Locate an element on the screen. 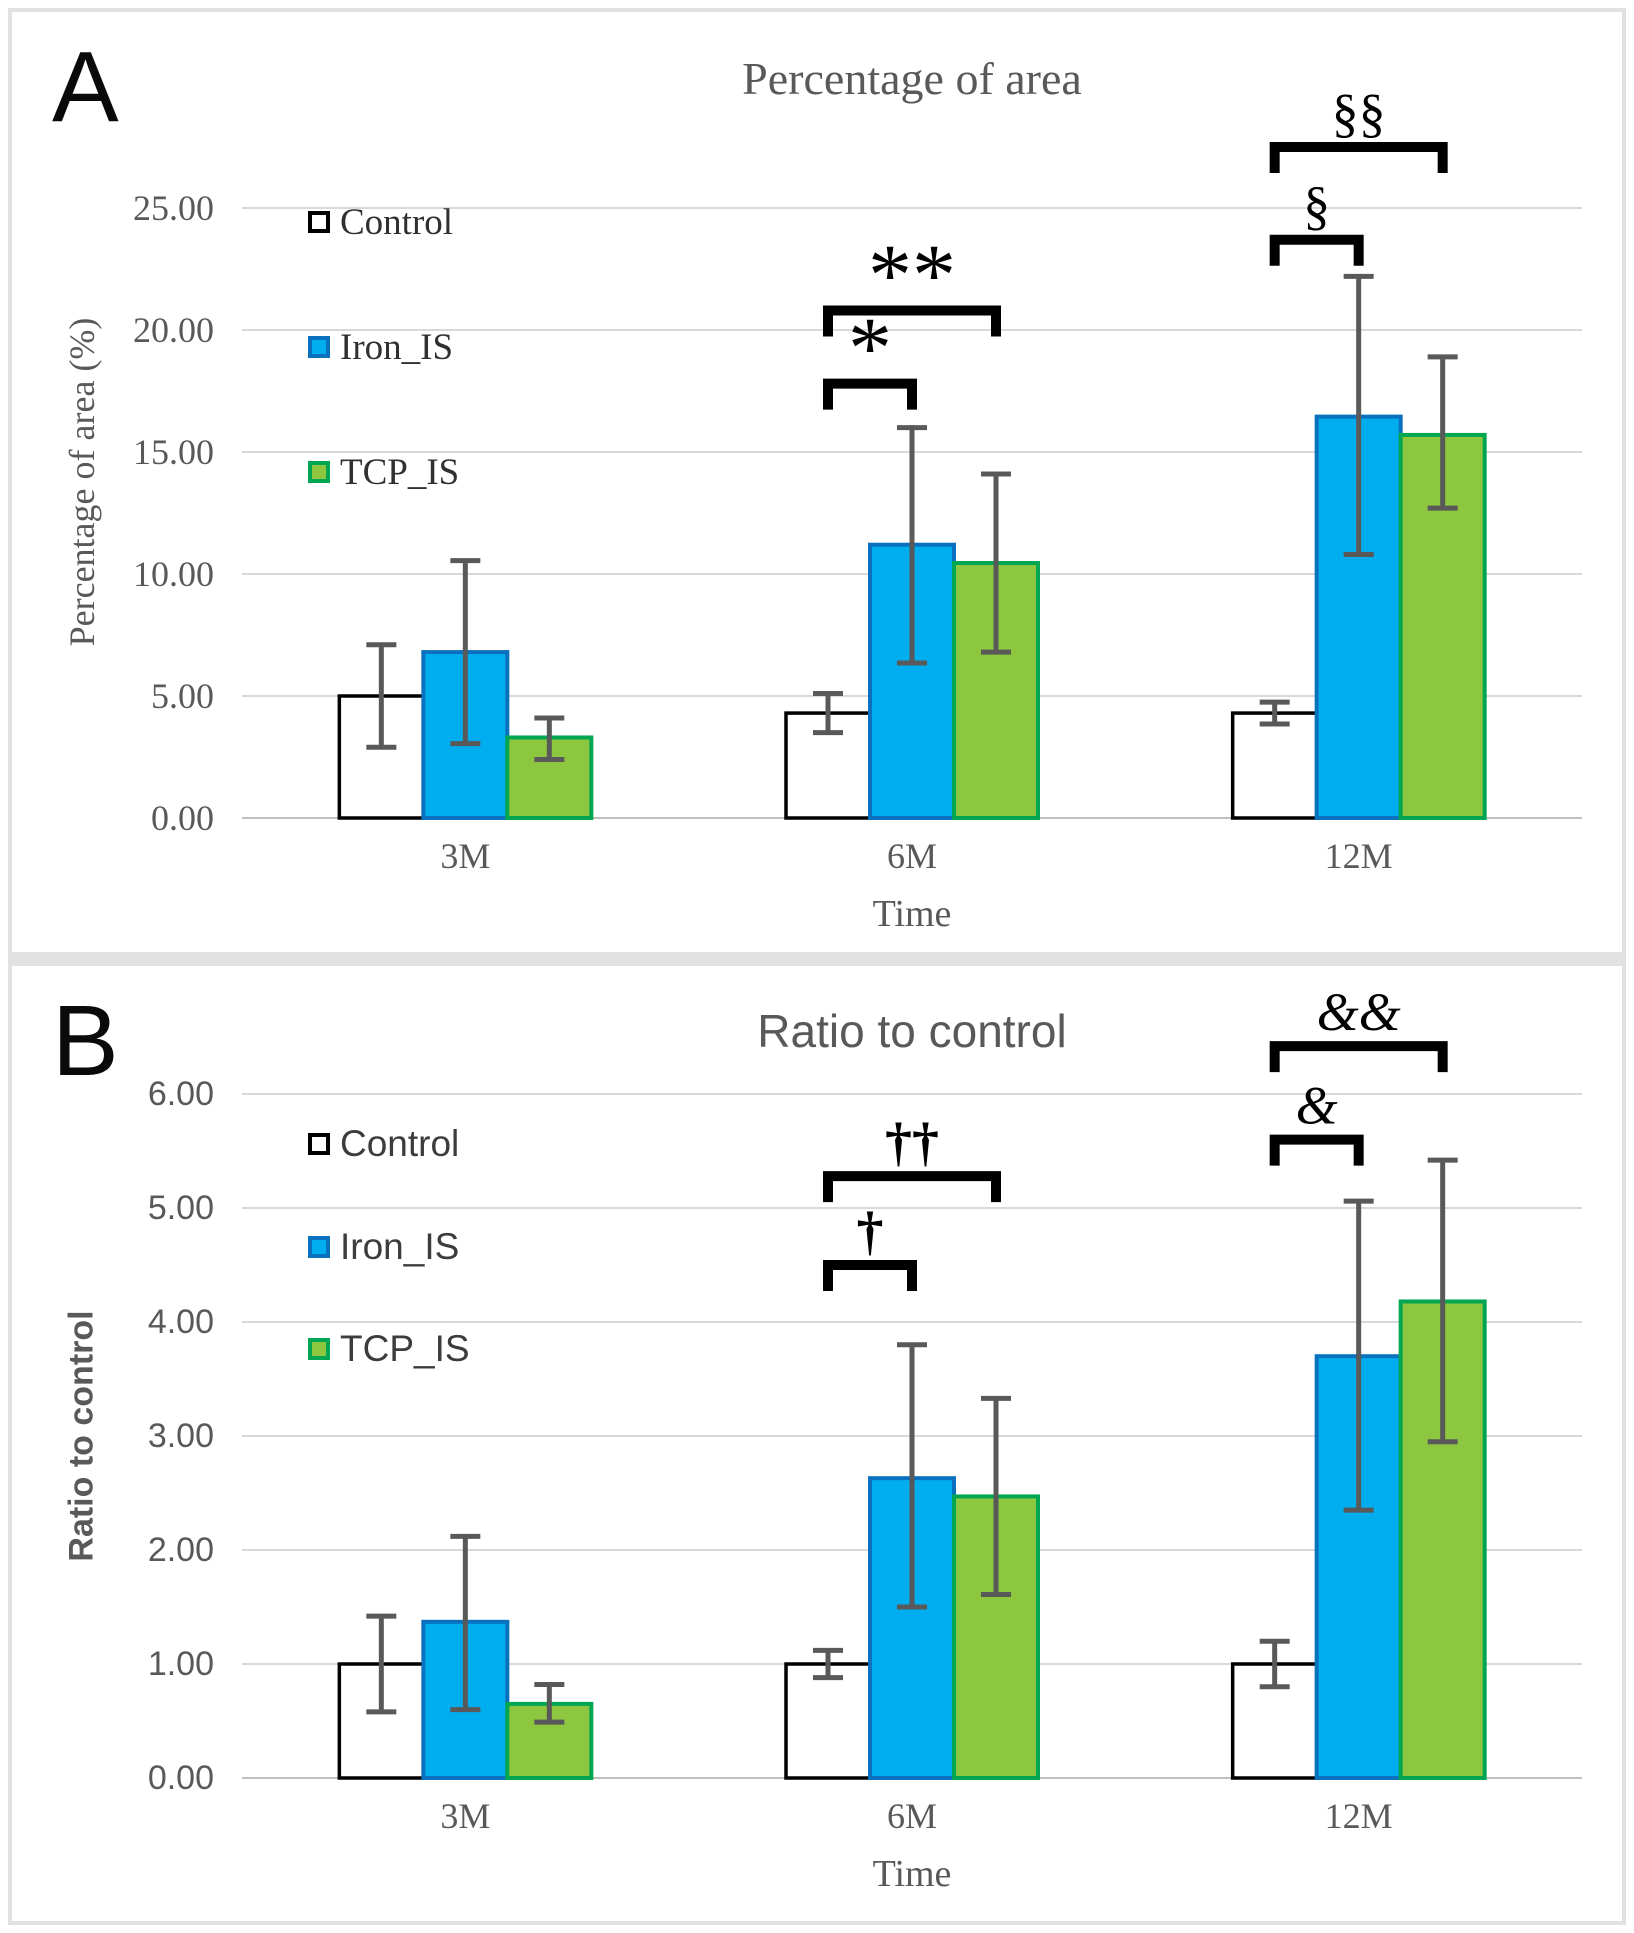 The height and width of the screenshot is (1933, 1634). y-tick-label: 2.00 is located at coordinates (181, 1550).